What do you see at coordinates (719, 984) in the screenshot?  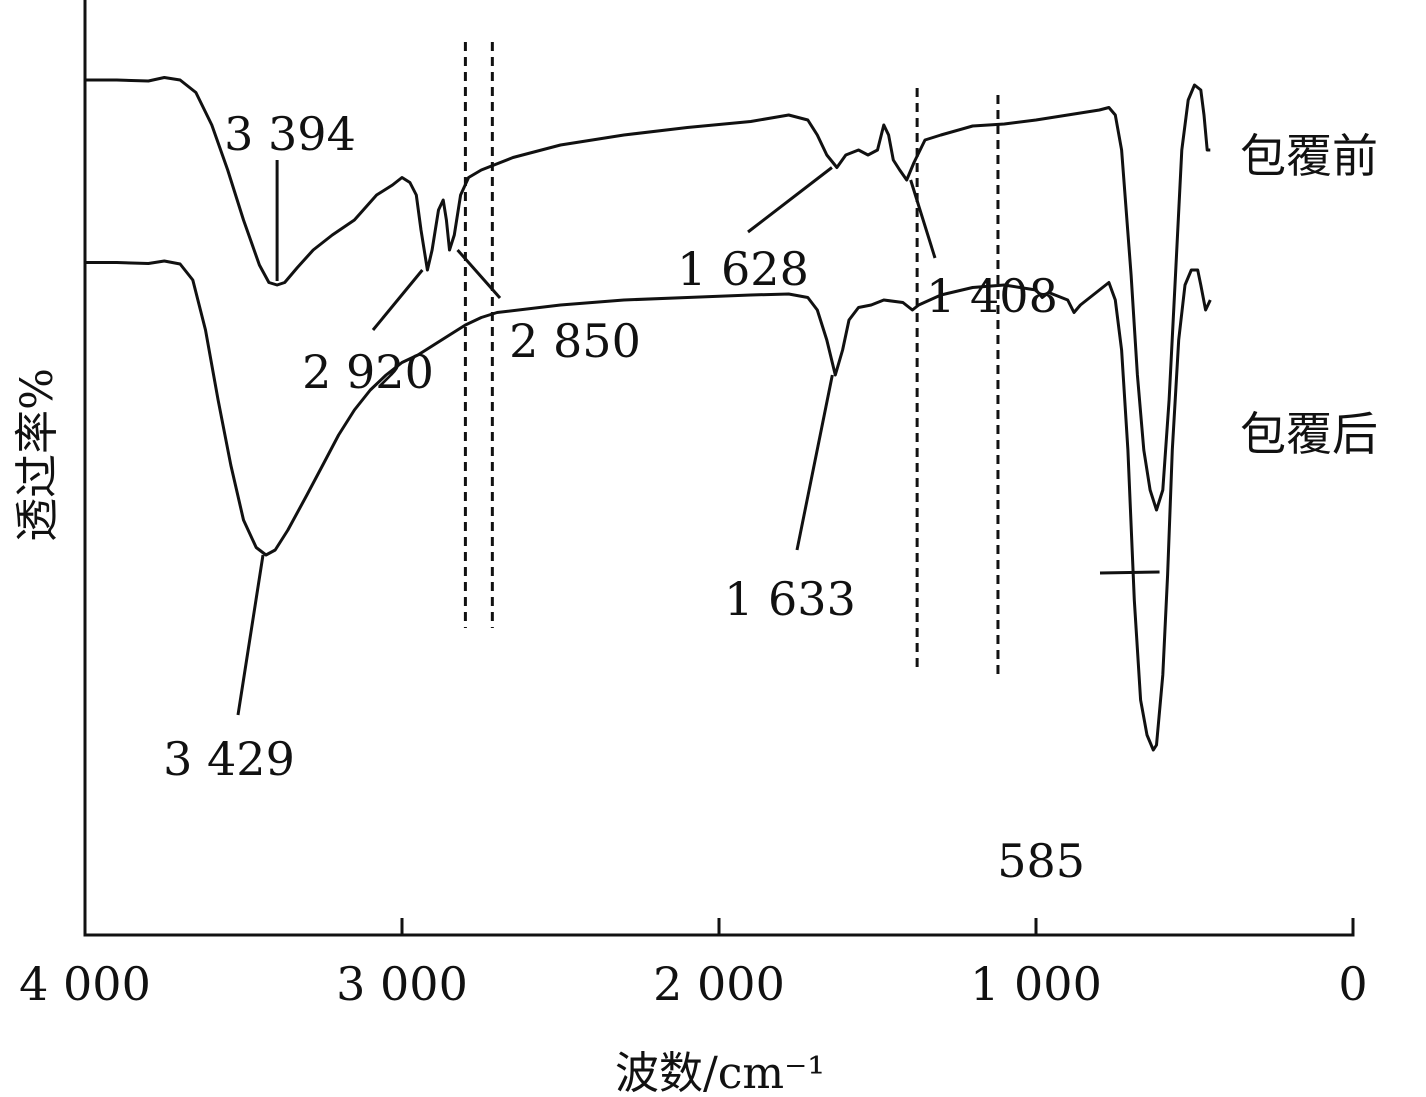 I see `x-tick-label: 2 000` at bounding box center [719, 984].